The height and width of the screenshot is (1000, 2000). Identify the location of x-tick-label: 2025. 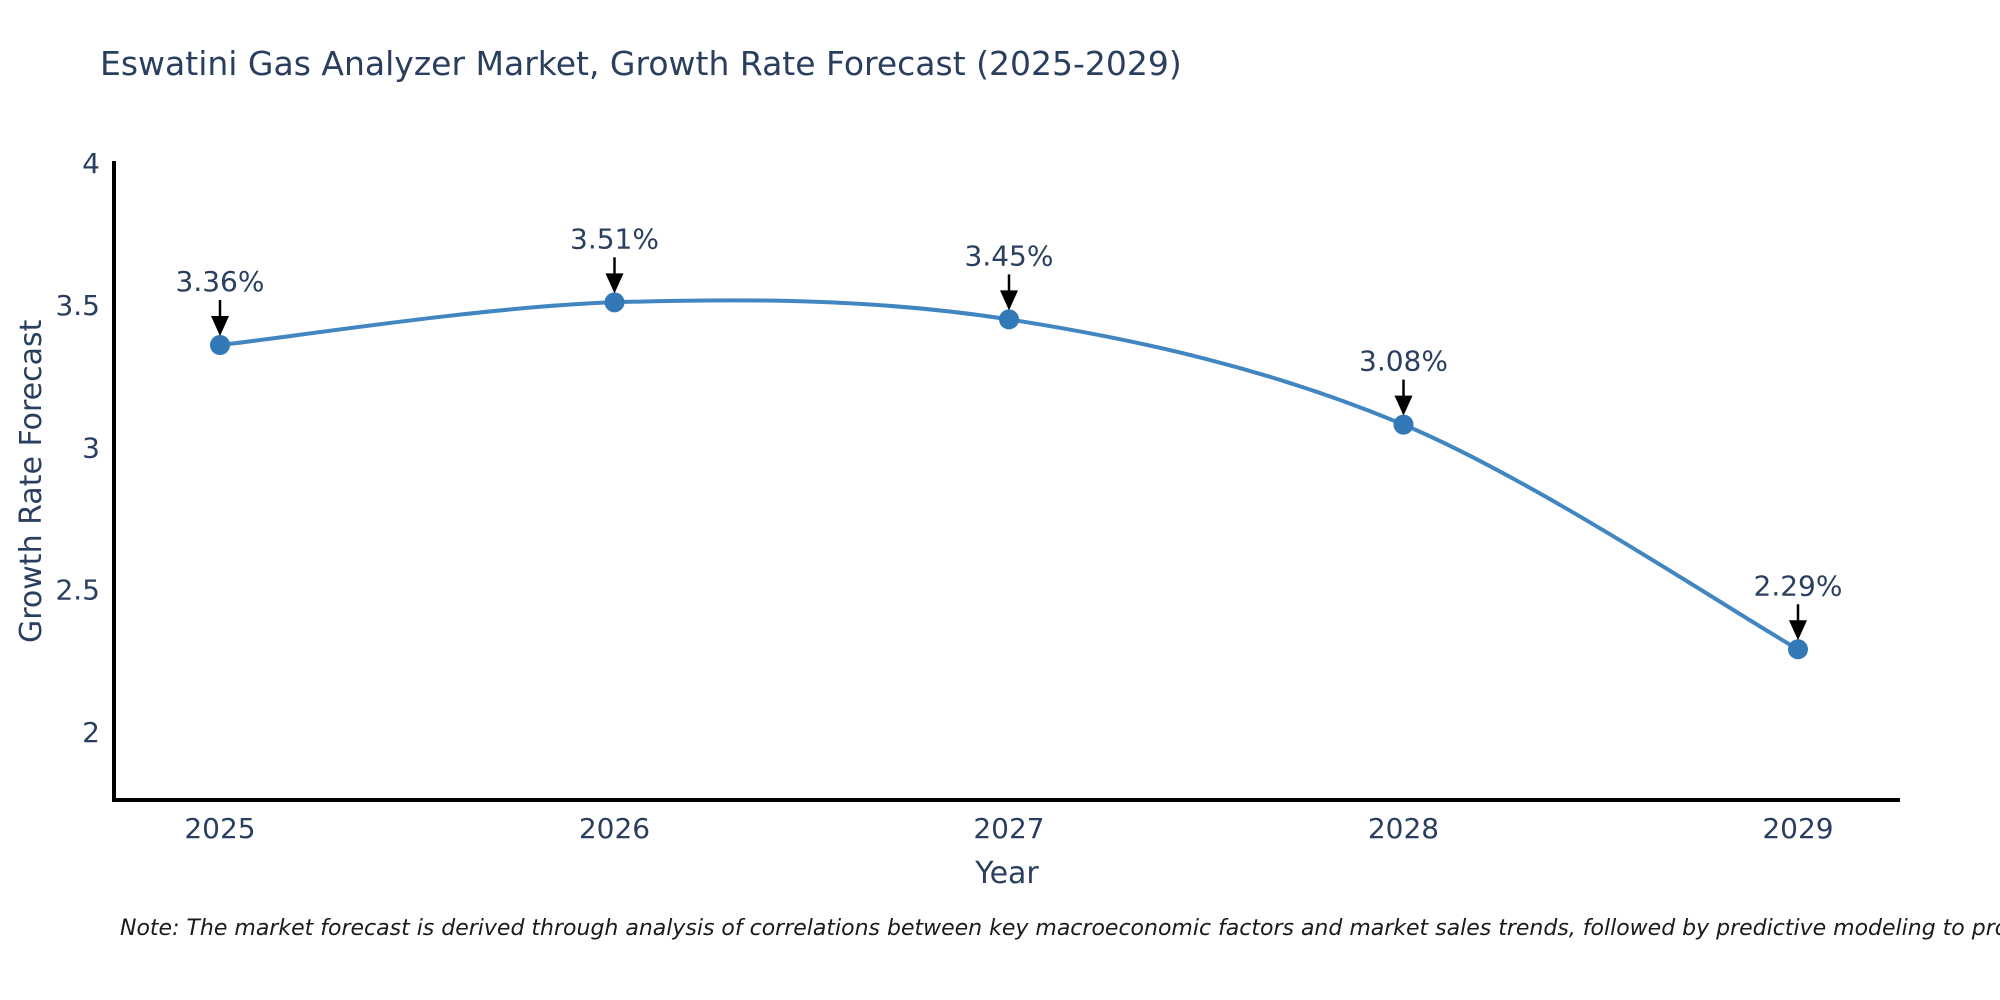
(219, 828).